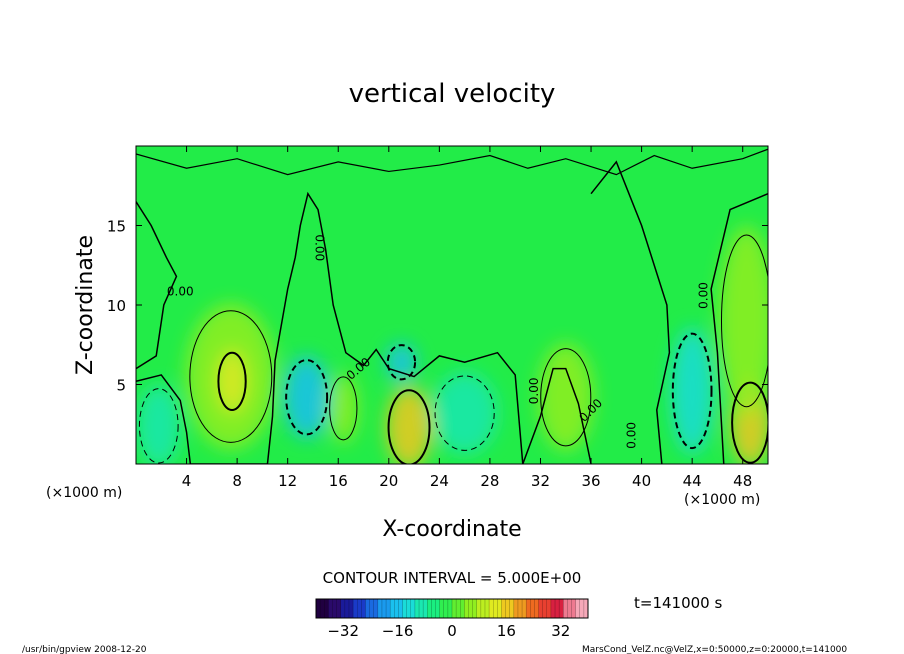 The height and width of the screenshot is (654, 904). What do you see at coordinates (678, 603) in the screenshot?
I see `time-label: t=141000 s` at bounding box center [678, 603].